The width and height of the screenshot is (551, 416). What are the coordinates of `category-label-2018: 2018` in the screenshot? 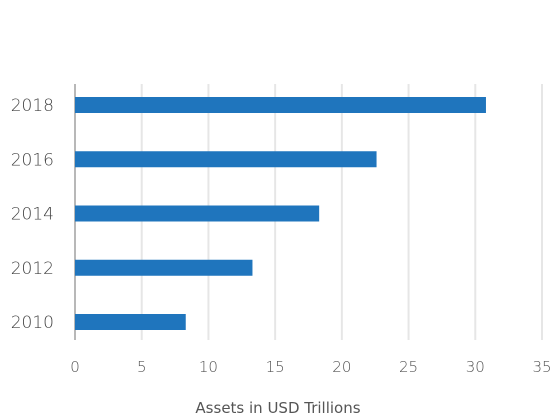 It's located at (32, 106).